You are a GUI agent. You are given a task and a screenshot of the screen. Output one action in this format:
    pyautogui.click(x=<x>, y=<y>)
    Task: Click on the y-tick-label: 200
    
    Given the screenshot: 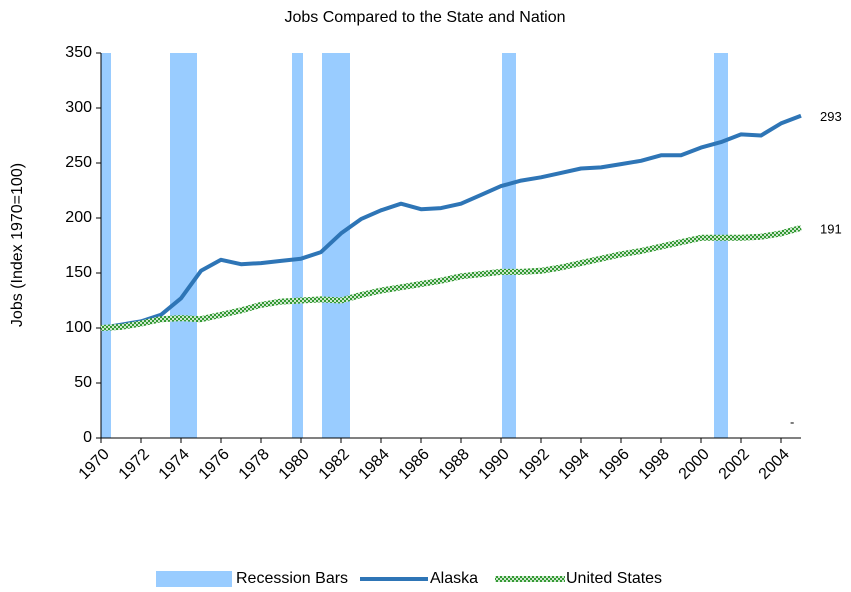 What is the action you would take?
    pyautogui.click(x=78, y=217)
    